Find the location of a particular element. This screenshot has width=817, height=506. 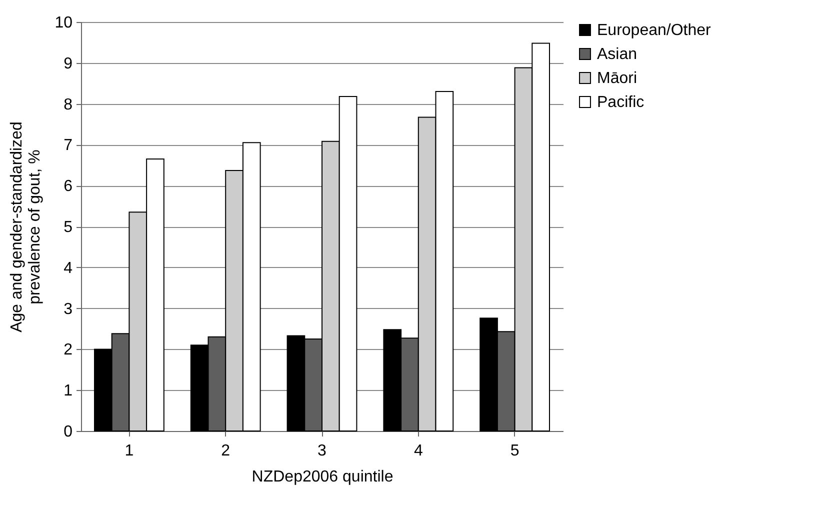

x-tick-label: 2 is located at coordinates (225, 451).